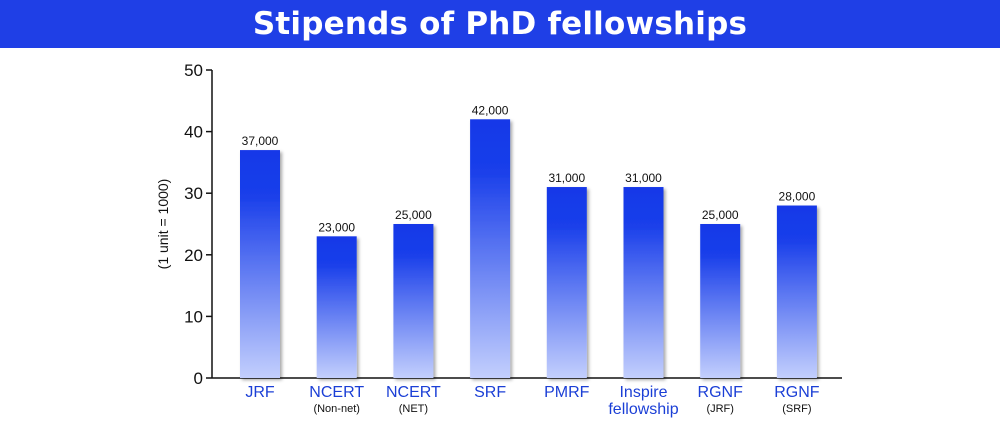 The width and height of the screenshot is (1000, 423). What do you see at coordinates (643, 178) in the screenshot?
I see `data-label-5: 31,000` at bounding box center [643, 178].